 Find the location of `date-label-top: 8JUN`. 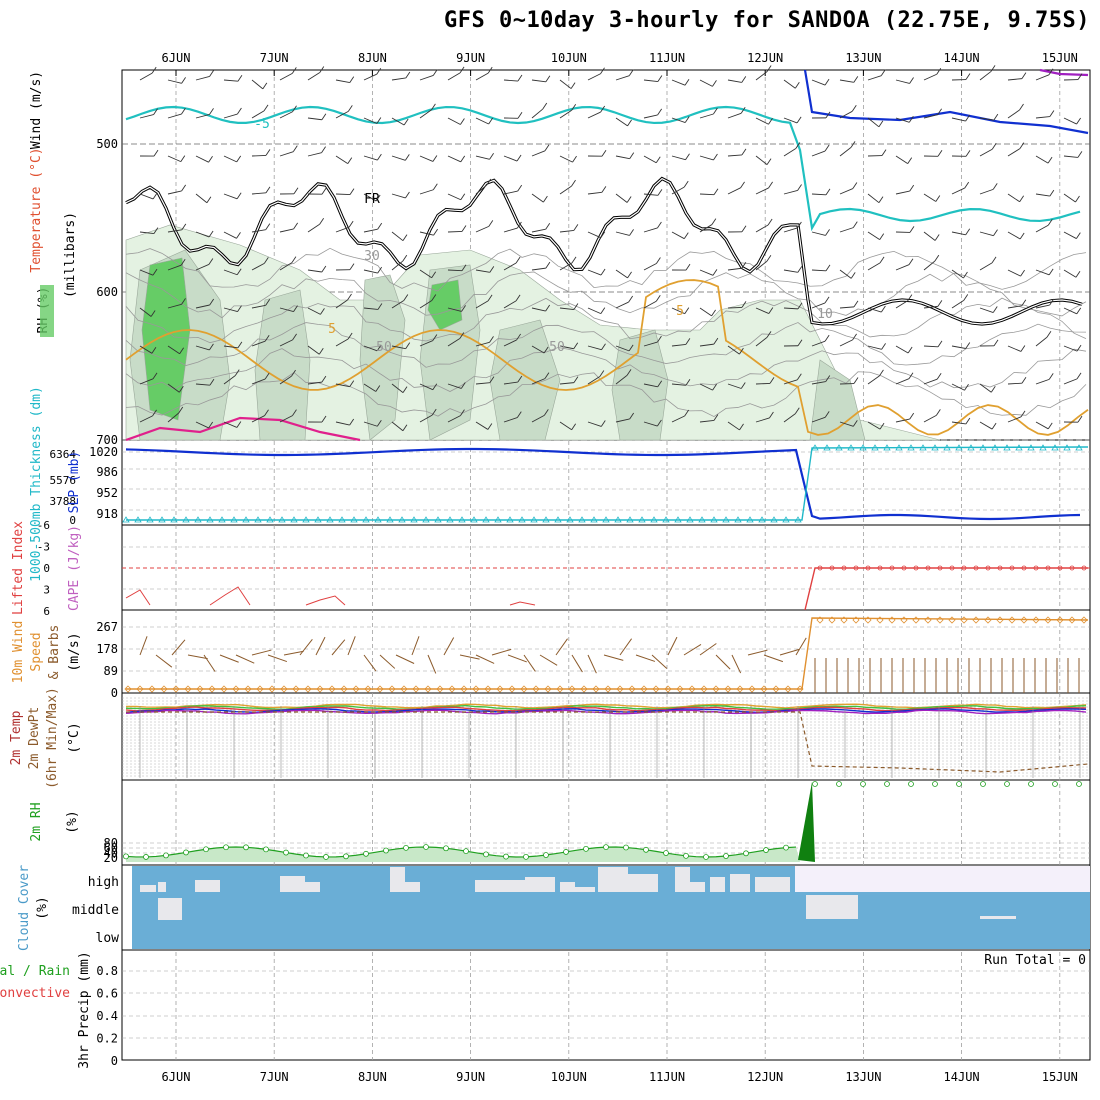

date-label-top: 8JUN is located at coordinates (372, 58).